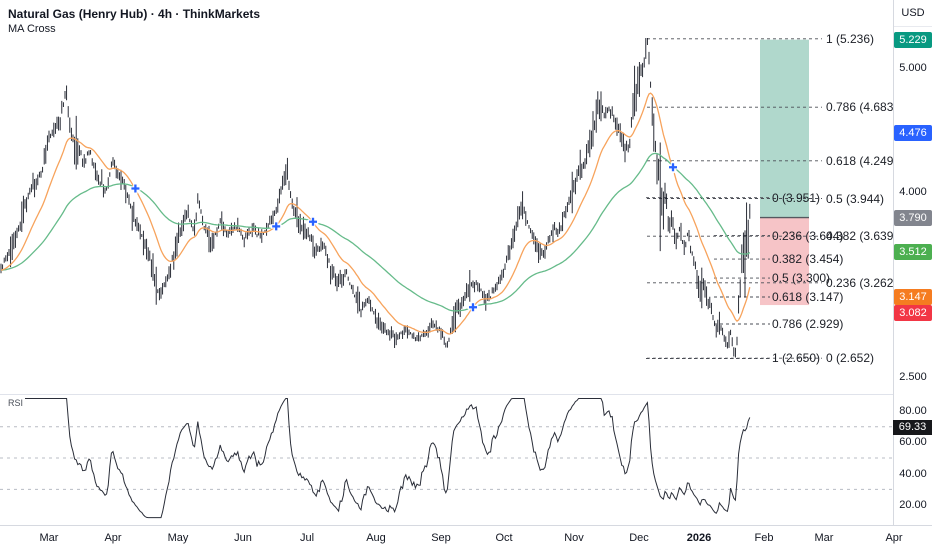 The width and height of the screenshot is (932, 550). I want to click on rsi-tick-20.00: 20.00, so click(913, 505).